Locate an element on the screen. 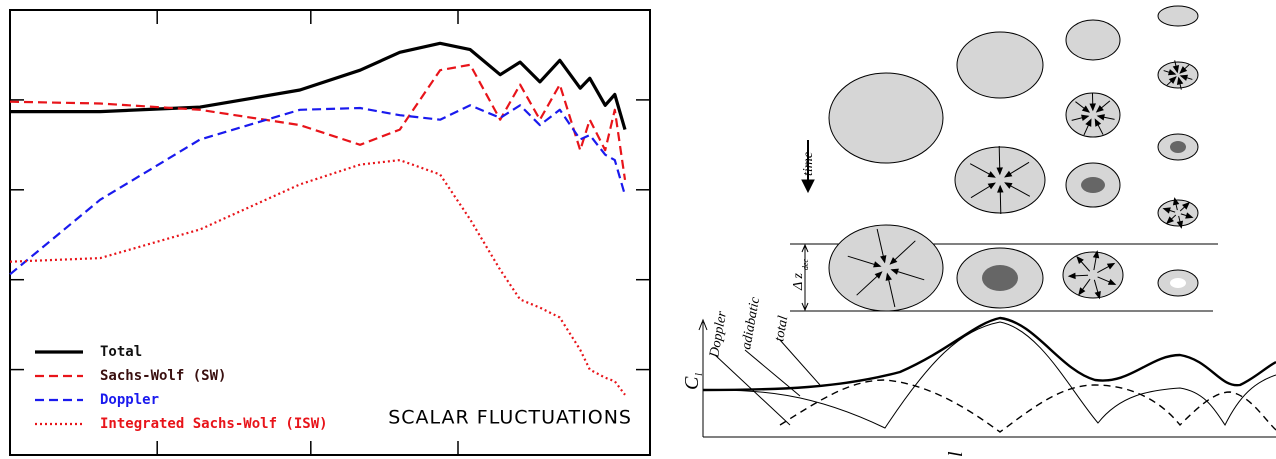 This screenshot has height=459, width=1276. legend-label: Integrated Sachs-Wolf (ISW) is located at coordinates (214, 424).